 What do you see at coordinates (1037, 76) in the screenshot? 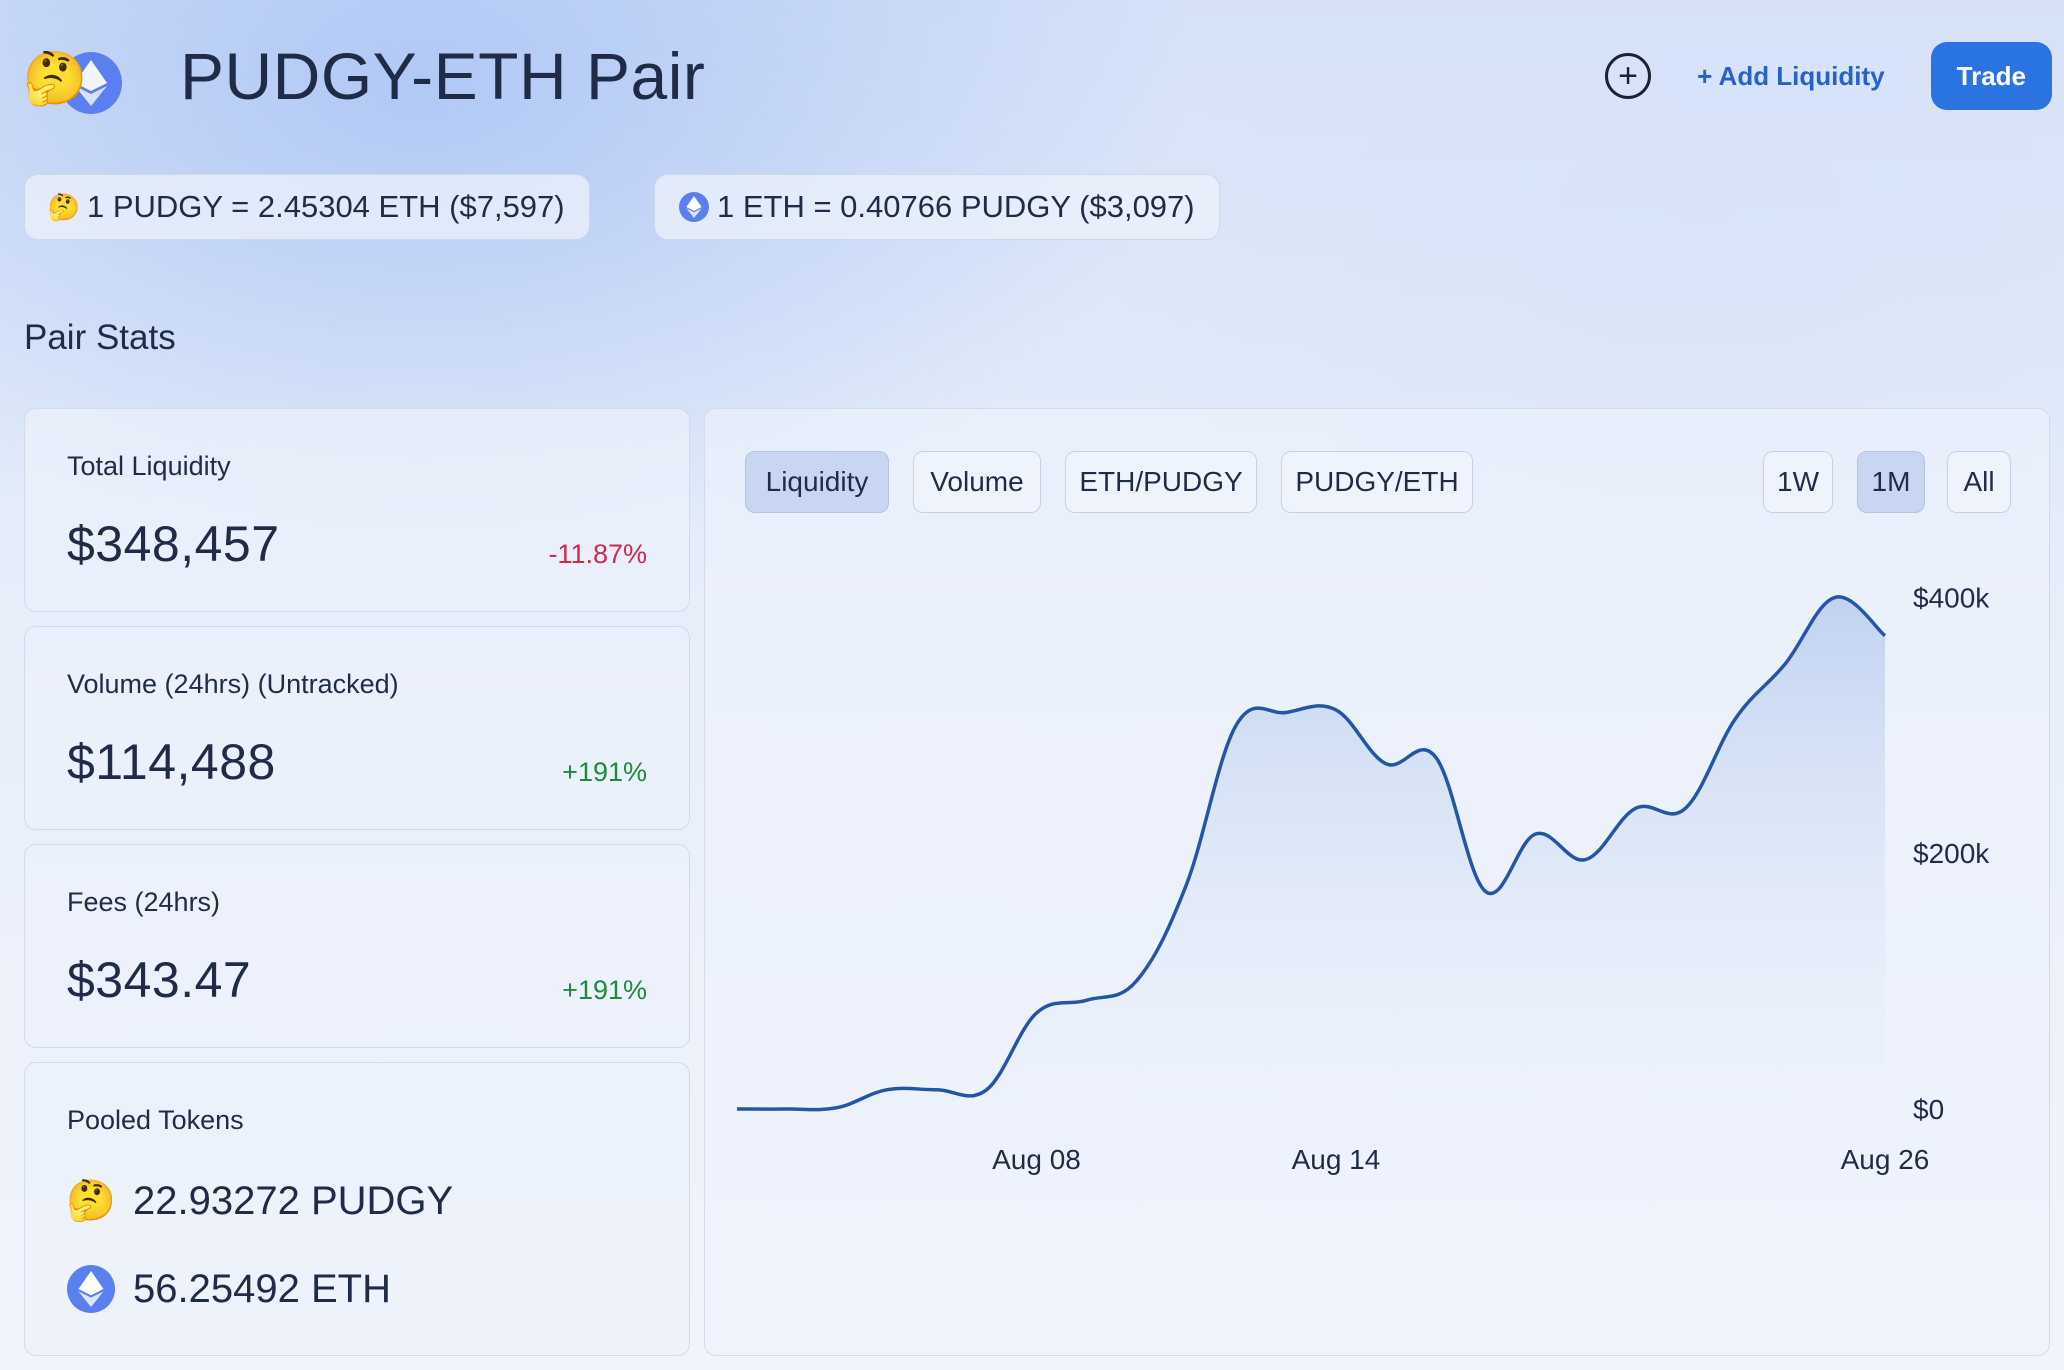
I see `header: 🤔 PUDGY-ETH Pair + + Add Liquidity Trade` at bounding box center [1037, 76].